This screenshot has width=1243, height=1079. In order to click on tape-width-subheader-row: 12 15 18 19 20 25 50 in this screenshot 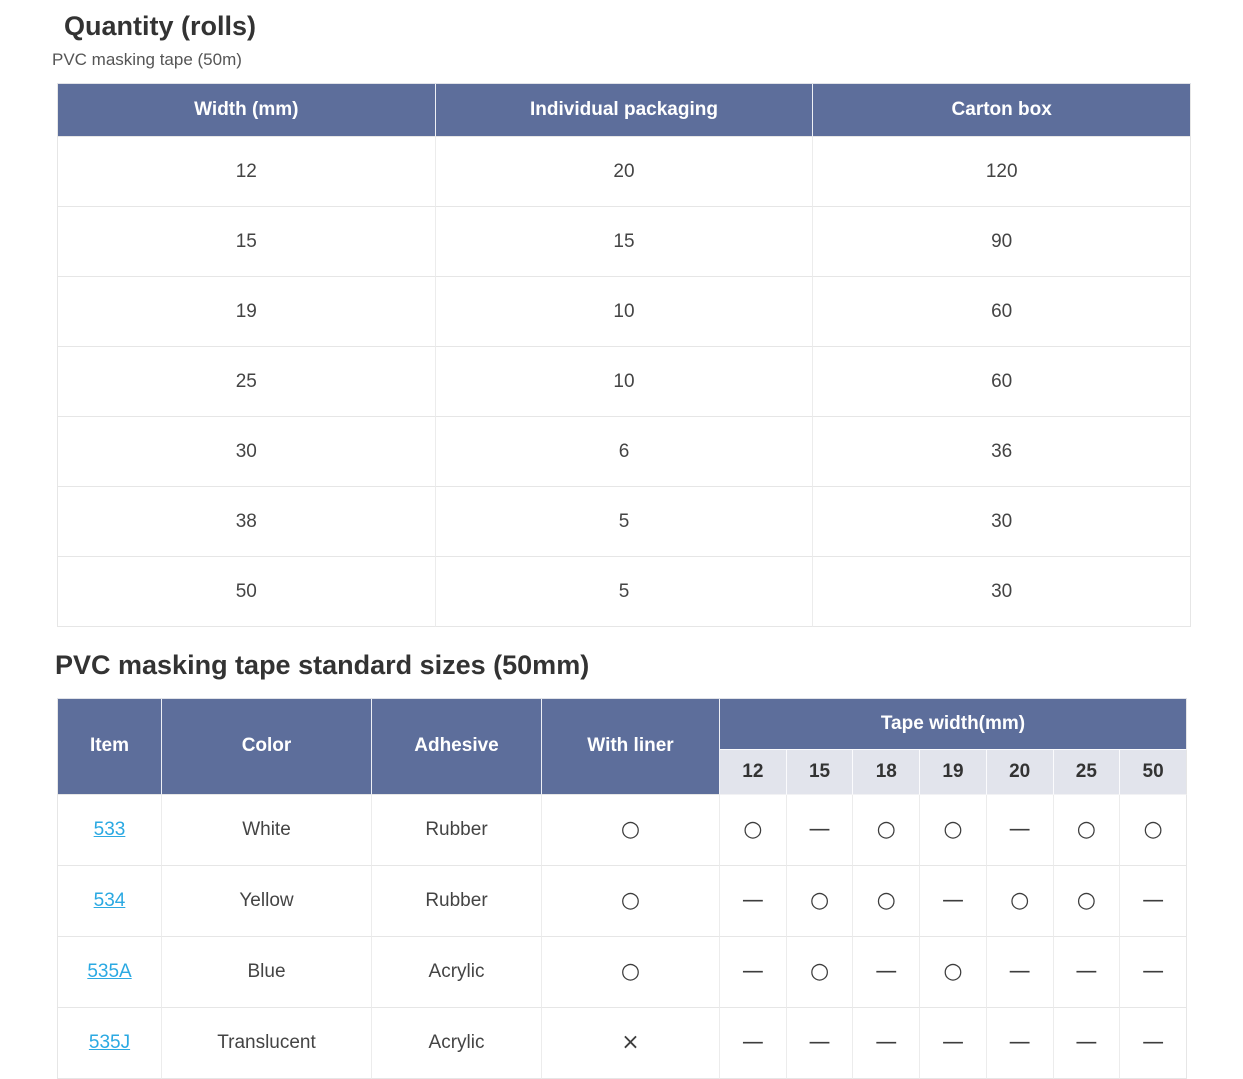, I will do `click(622, 772)`.